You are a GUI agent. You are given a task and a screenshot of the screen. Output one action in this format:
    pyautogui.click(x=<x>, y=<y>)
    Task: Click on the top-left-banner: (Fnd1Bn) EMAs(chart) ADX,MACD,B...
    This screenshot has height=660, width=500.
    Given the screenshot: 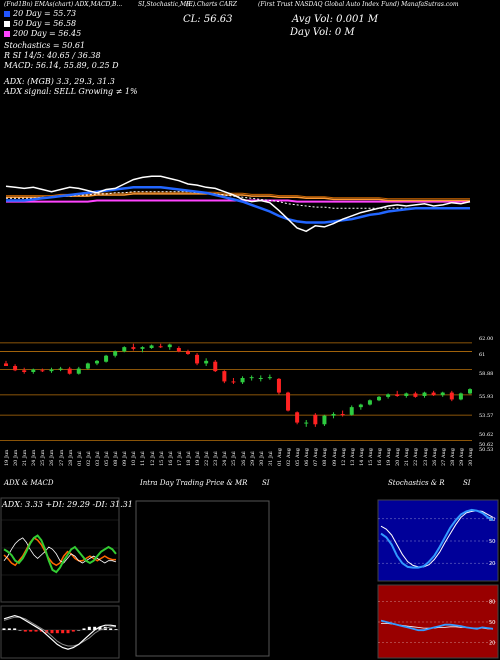 What is the action you would take?
    pyautogui.click(x=63, y=4)
    